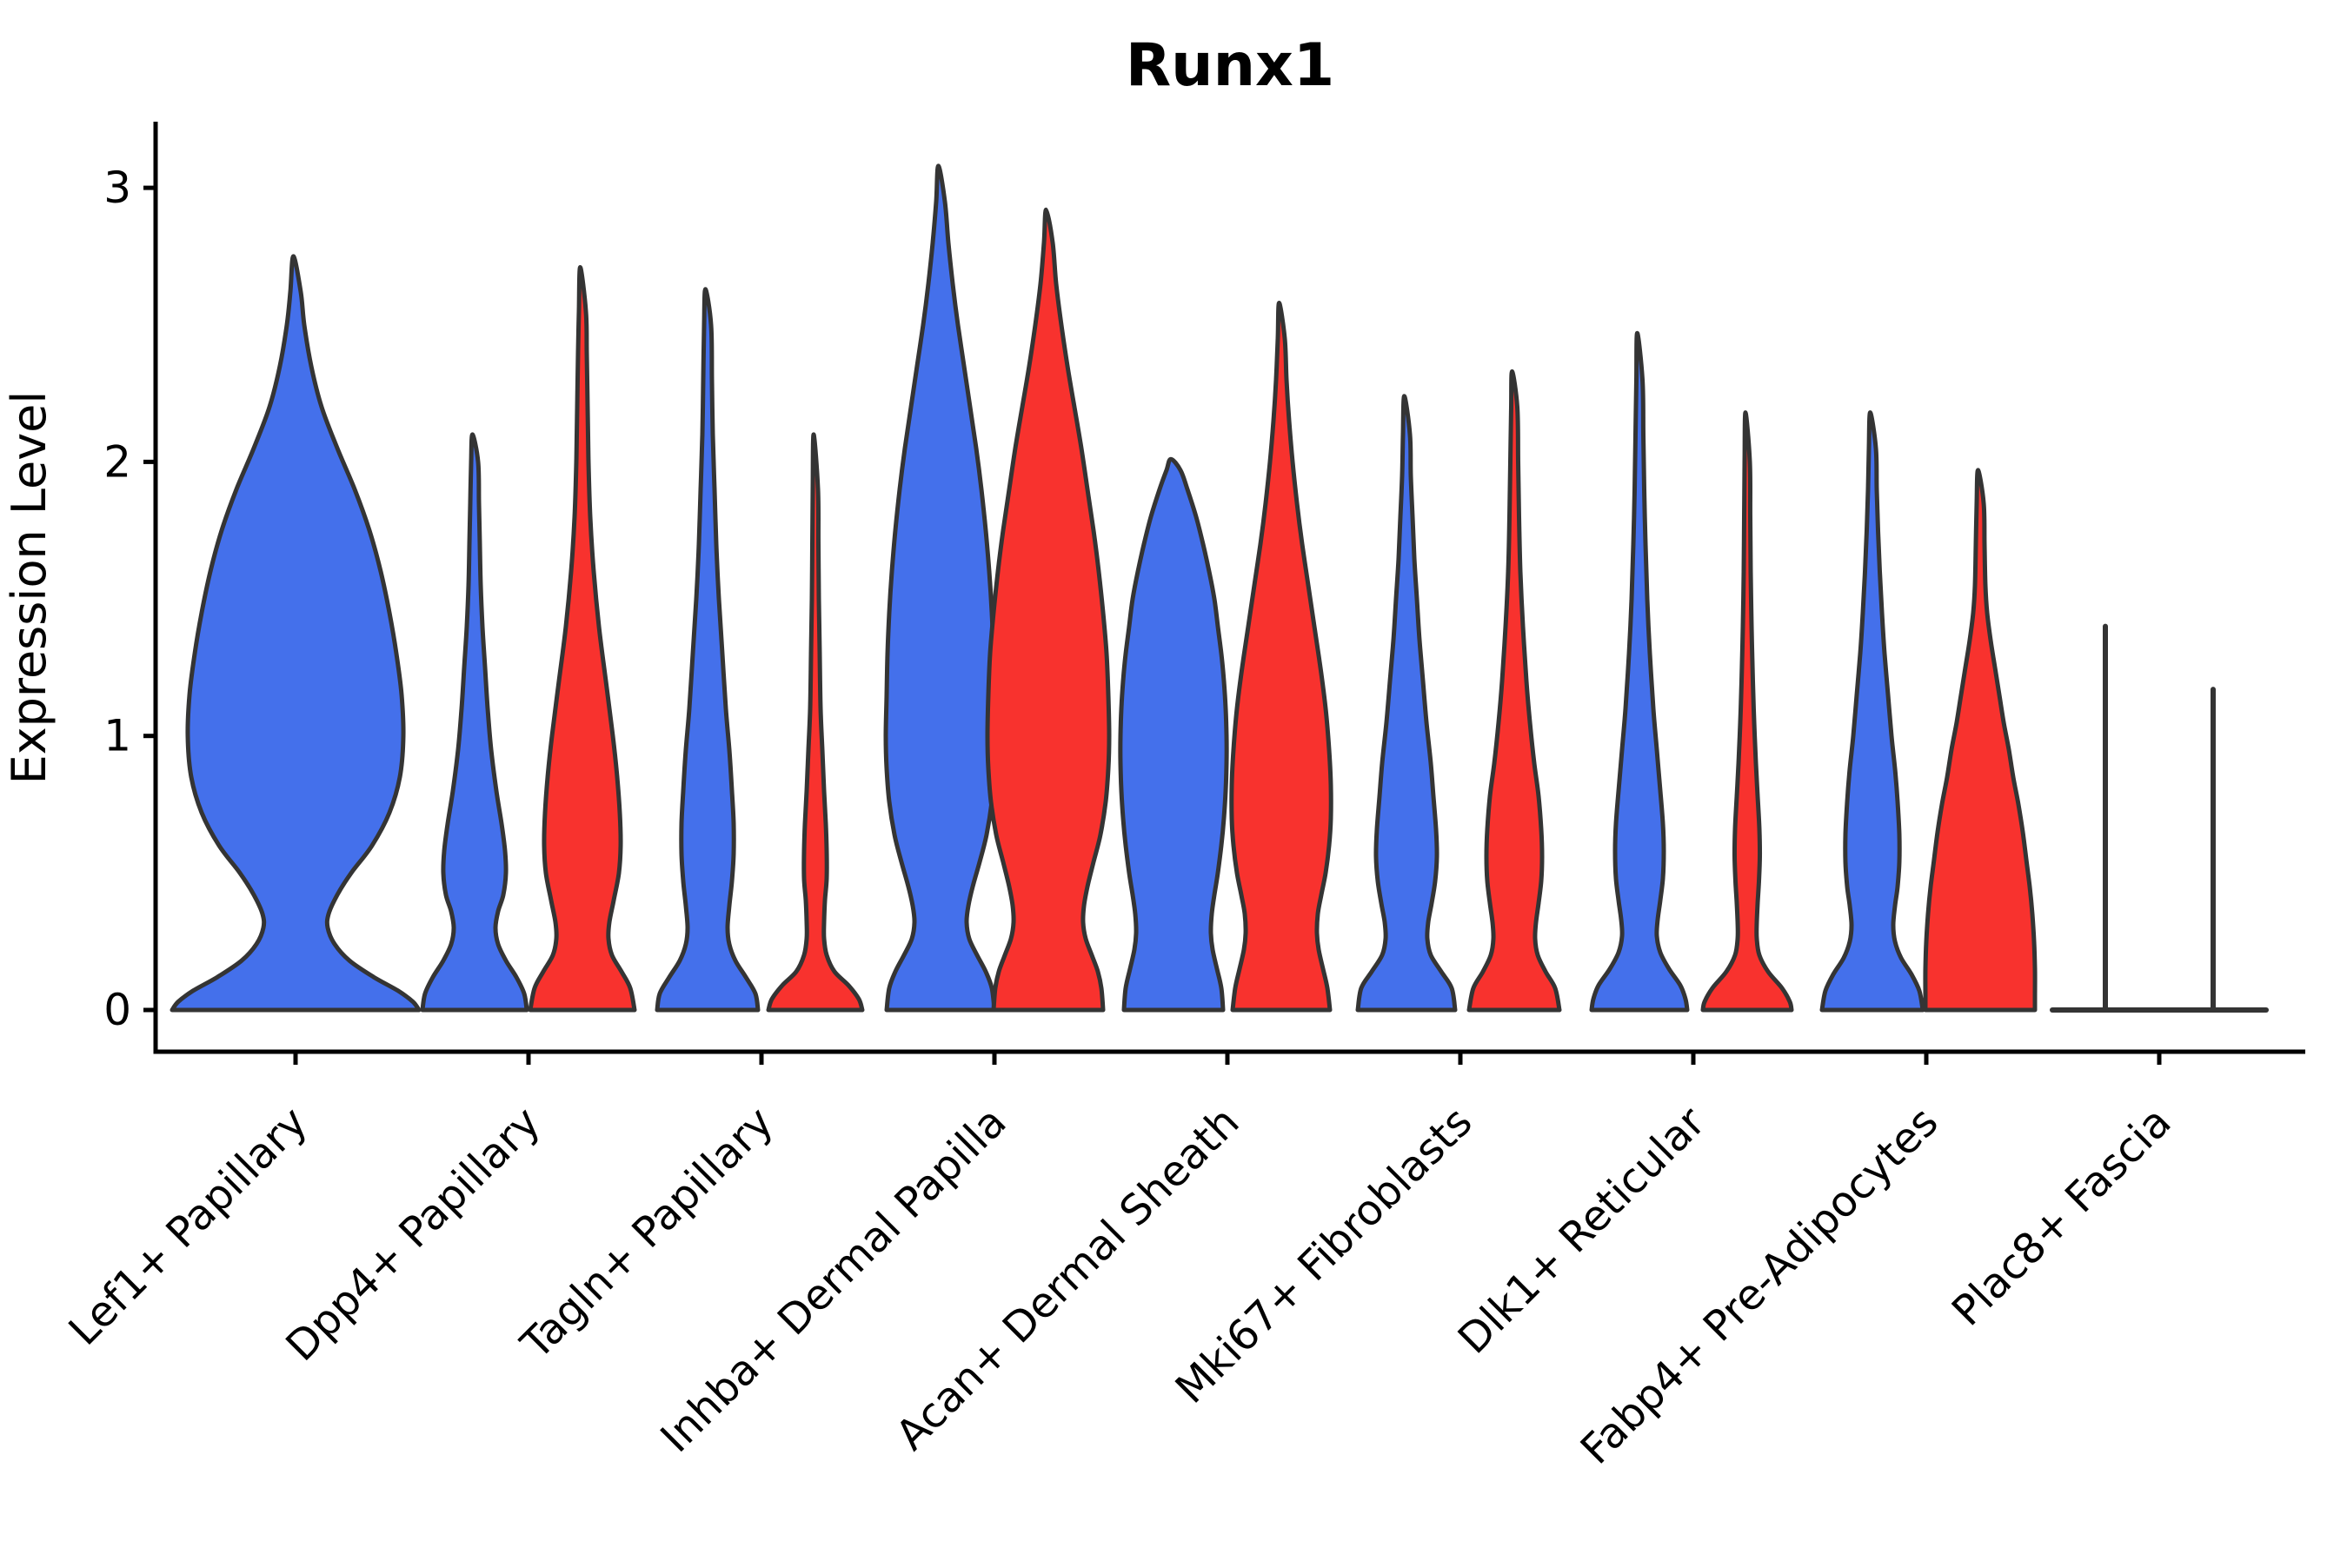  I want to click on y-tick-label: 2, so click(117, 461).